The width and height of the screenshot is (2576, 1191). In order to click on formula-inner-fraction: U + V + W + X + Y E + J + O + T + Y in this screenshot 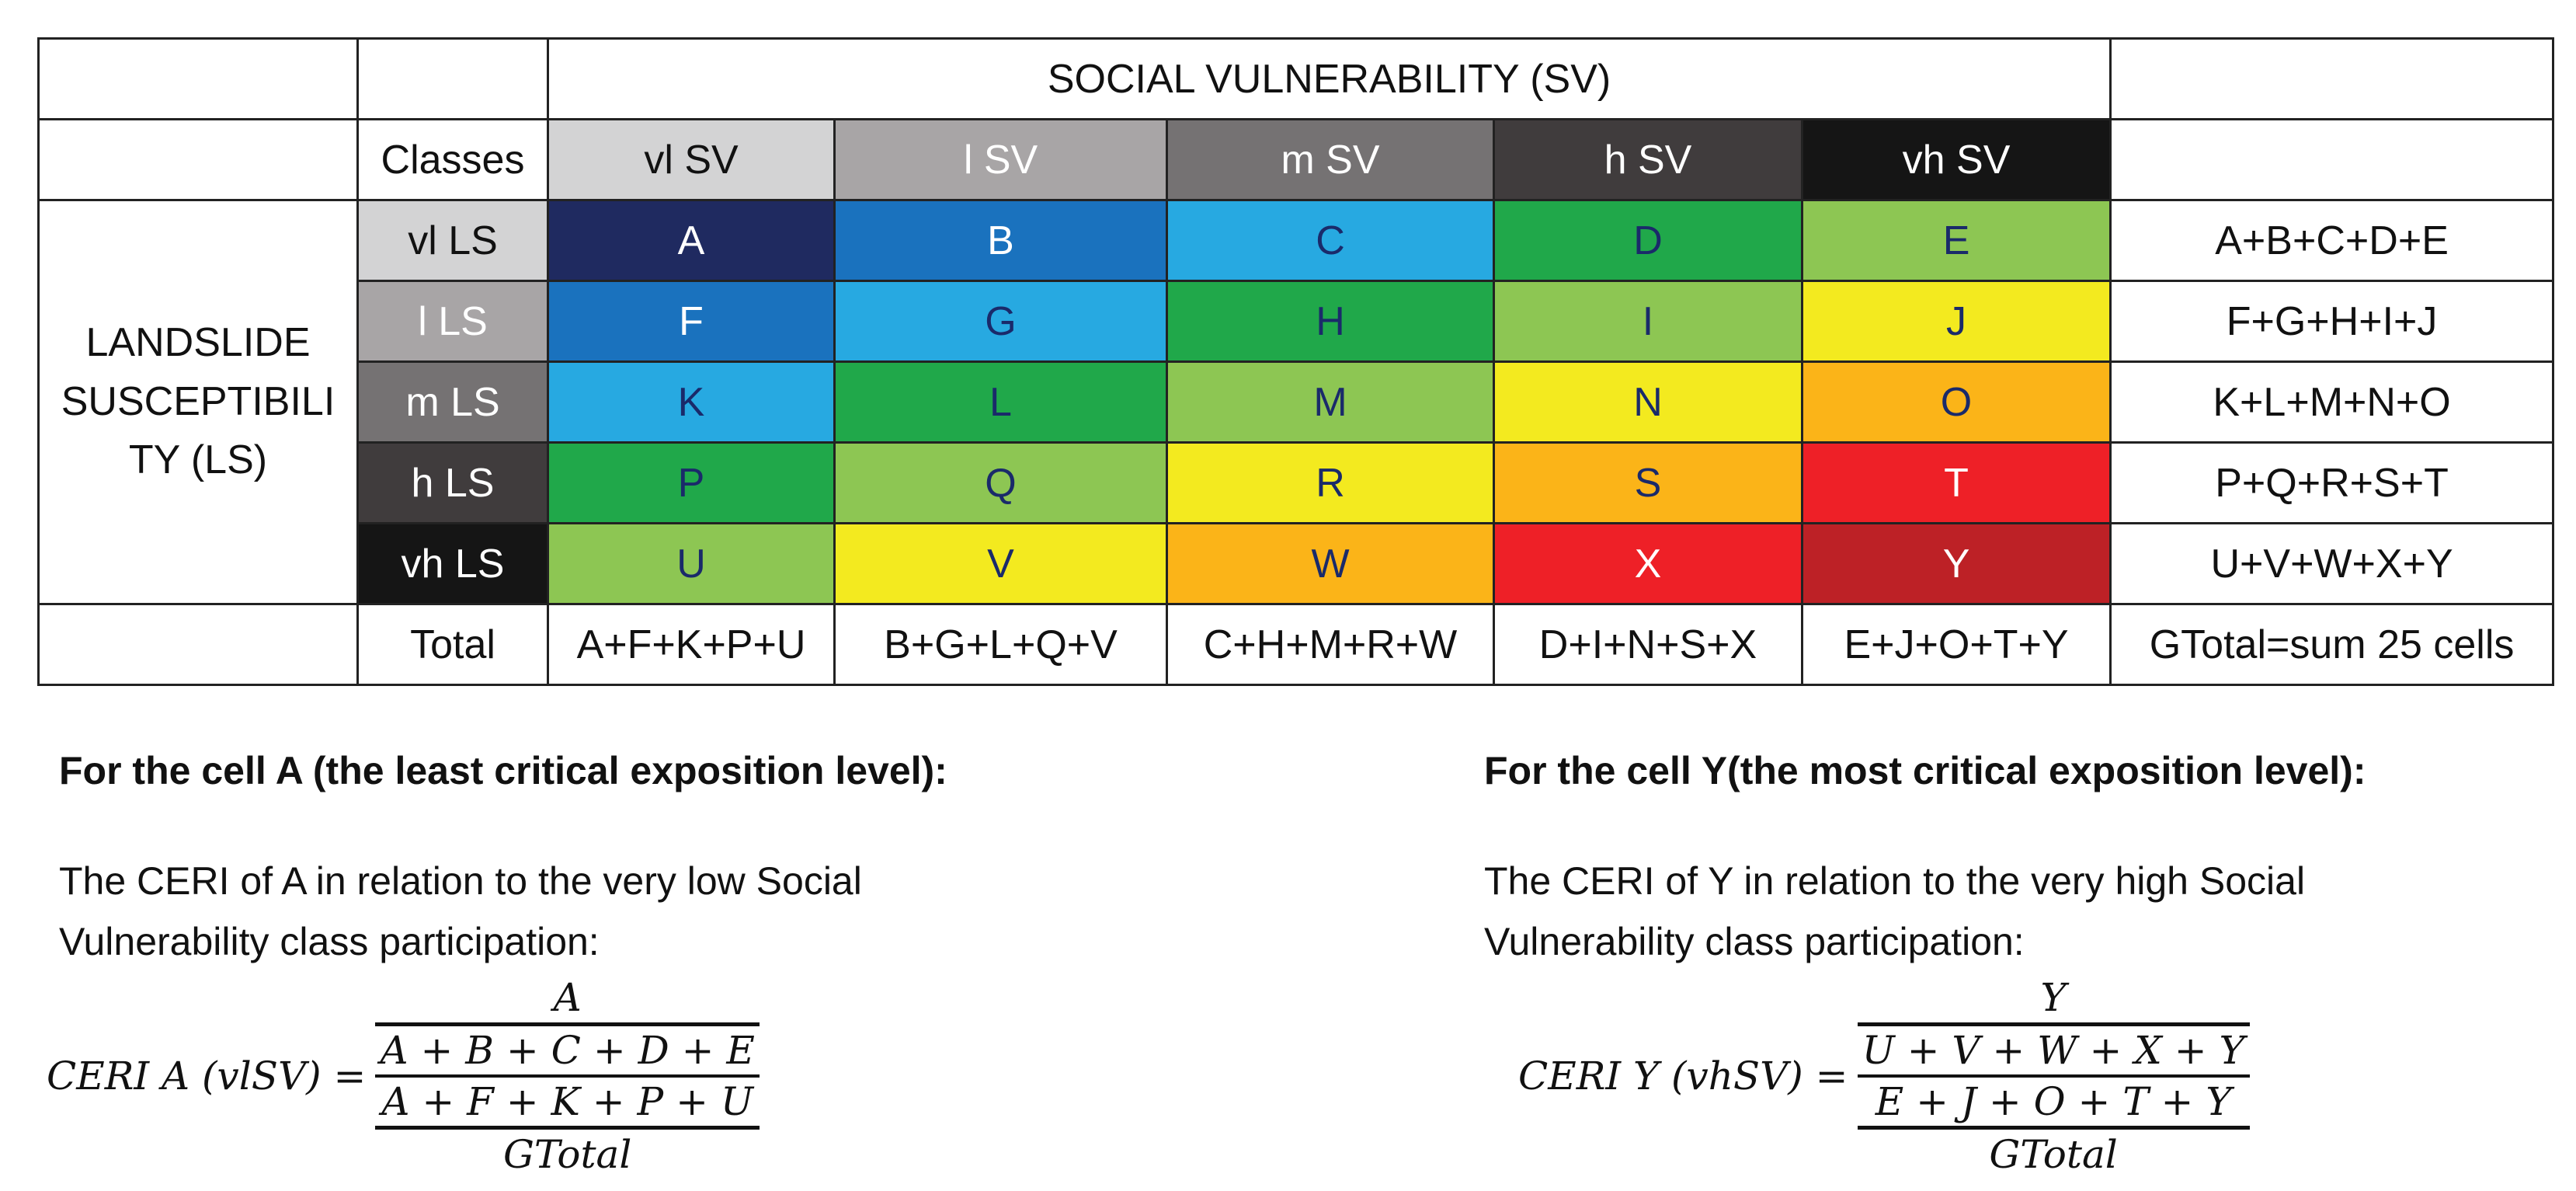, I will do `click(2053, 1076)`.